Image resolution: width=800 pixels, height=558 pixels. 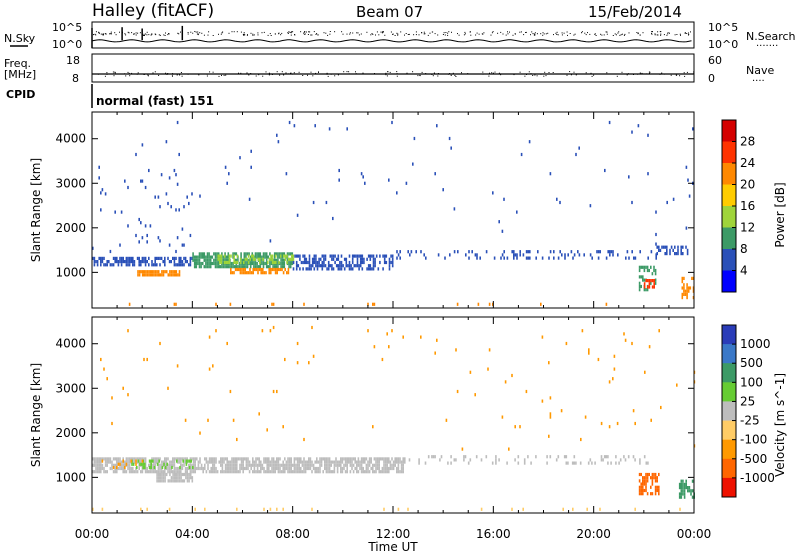 I want to click on cpid-value: normal (fast) 151, so click(x=155, y=101).